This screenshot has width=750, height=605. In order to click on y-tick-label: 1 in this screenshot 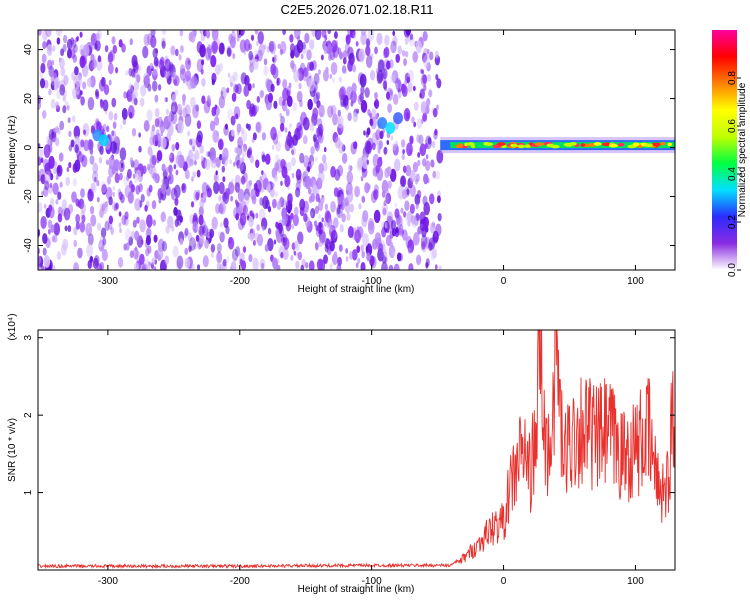, I will do `click(28, 492)`.